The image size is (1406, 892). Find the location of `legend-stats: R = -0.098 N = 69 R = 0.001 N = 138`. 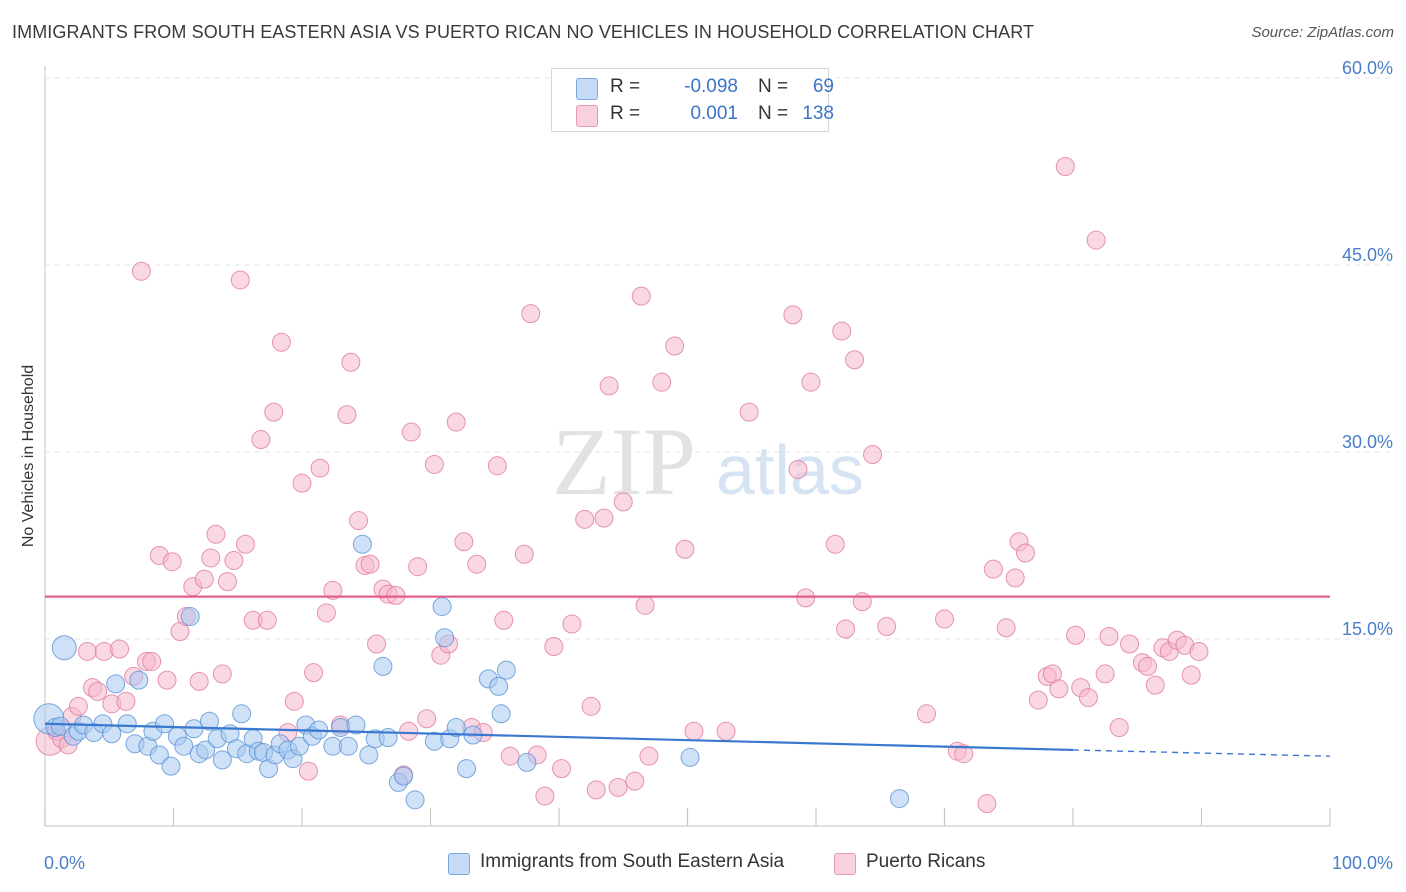

legend-stats: R = -0.098 N = 69 R = 0.001 N = 138 is located at coordinates (692, 100).